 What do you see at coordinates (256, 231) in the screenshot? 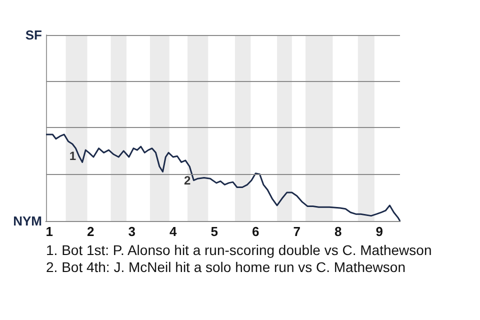
I see `x-tick-label: 6` at bounding box center [256, 231].